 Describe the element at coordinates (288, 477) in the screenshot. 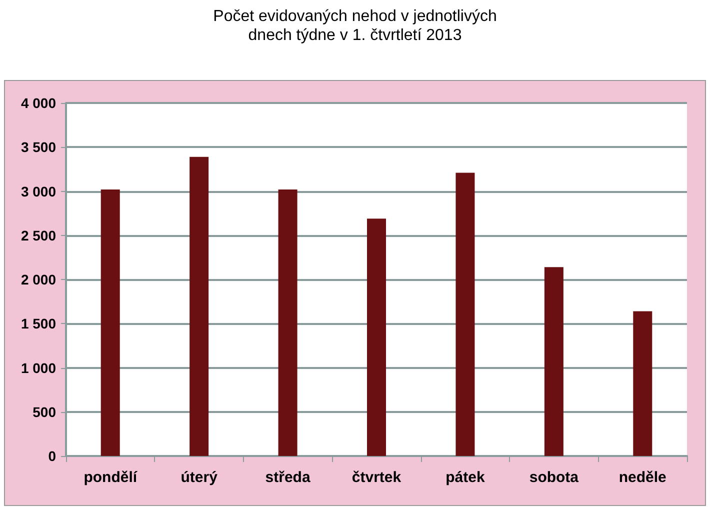

I see `x-tick-label: středa` at that location.